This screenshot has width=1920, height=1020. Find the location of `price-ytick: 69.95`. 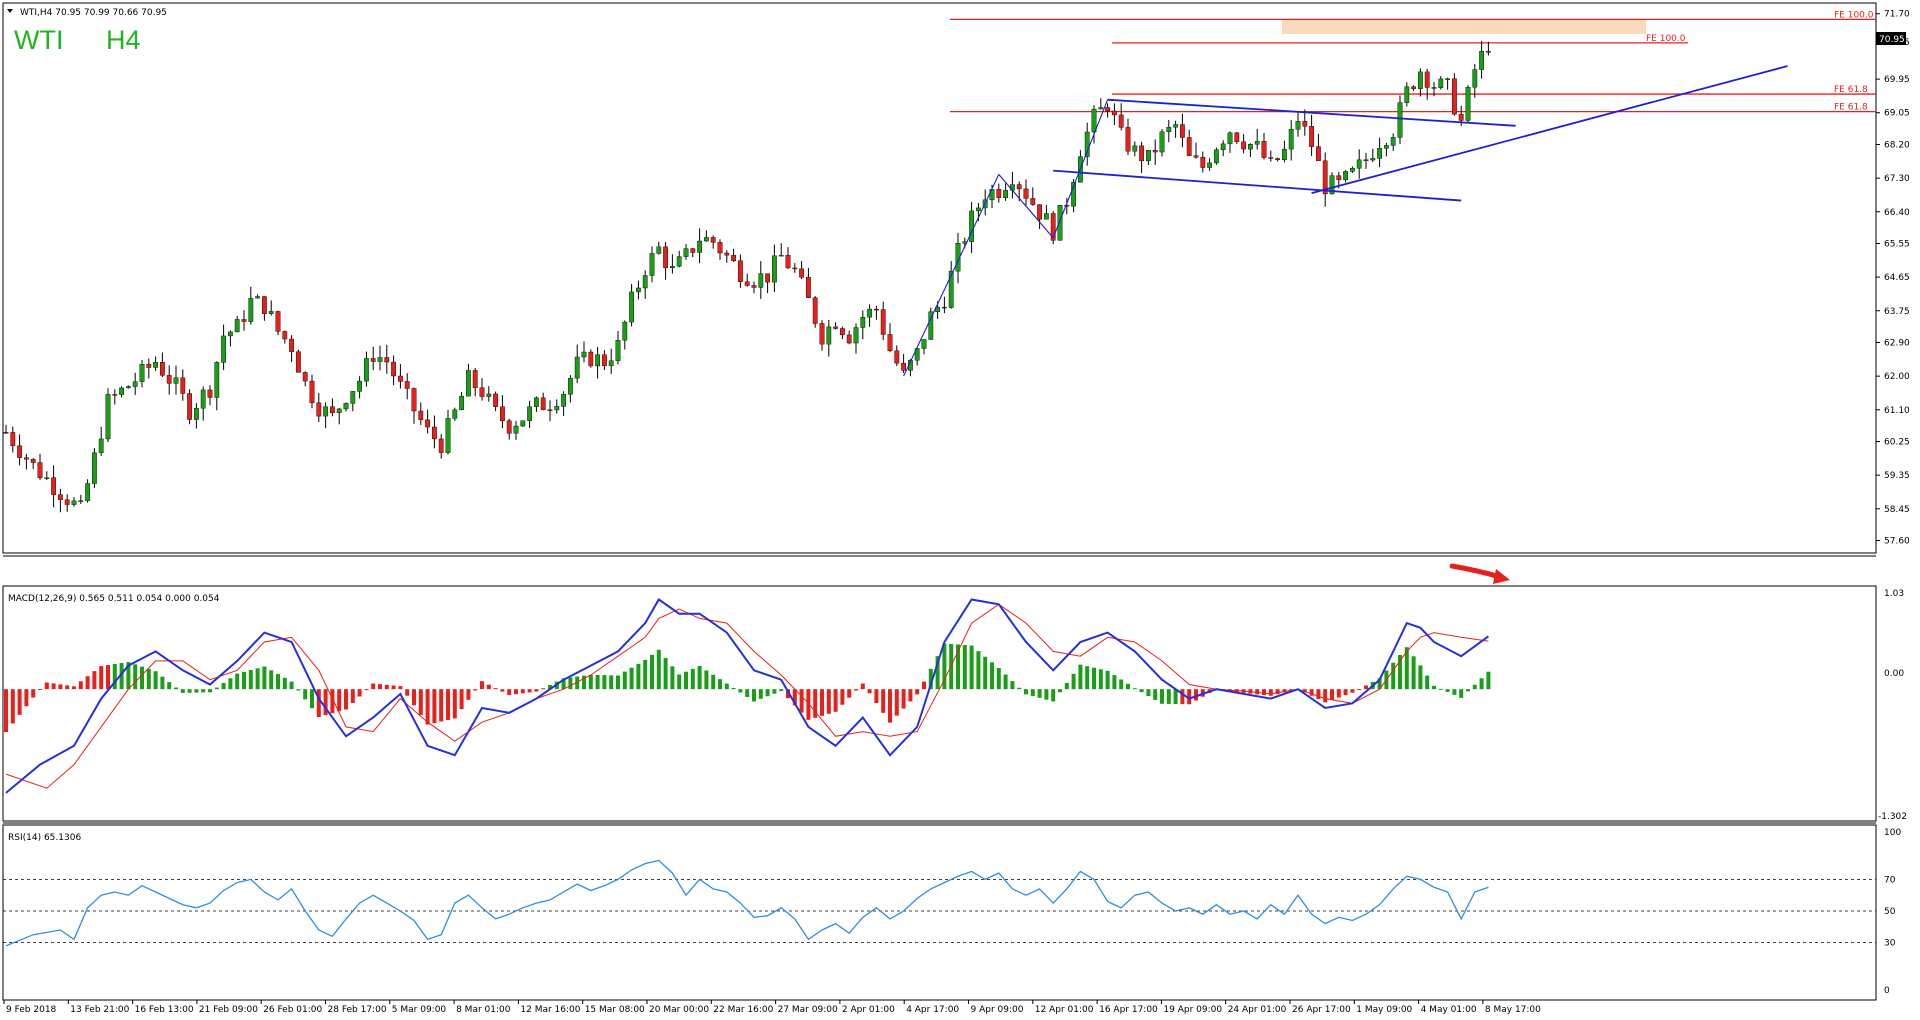

price-ytick: 69.95 is located at coordinates (1897, 80).